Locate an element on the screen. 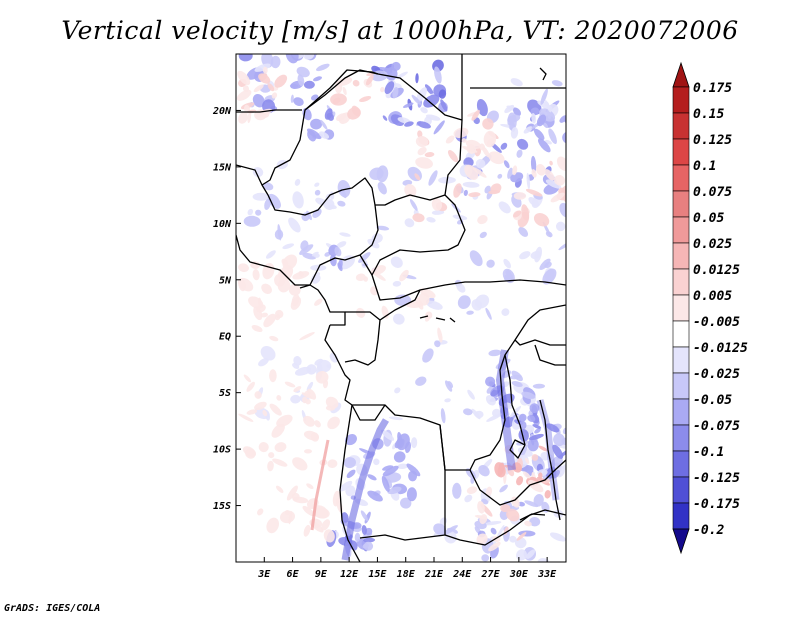 The height and width of the screenshot is (618, 800). offshore-updraft-band is located at coordinates (320, 485).